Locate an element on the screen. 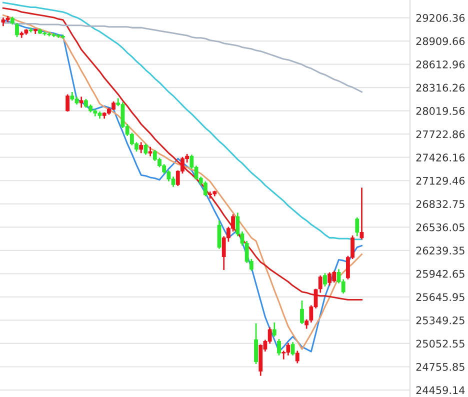 This screenshot has height=397, width=468. y-tick-label: 26536.05 is located at coordinates (440, 227).